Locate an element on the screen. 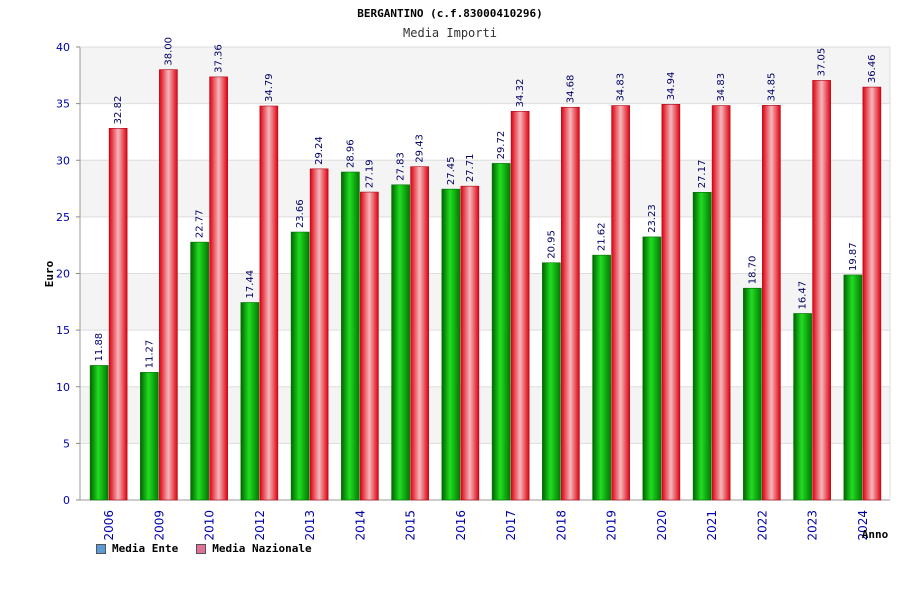  y-tick-label: 20 is located at coordinates (63, 274).